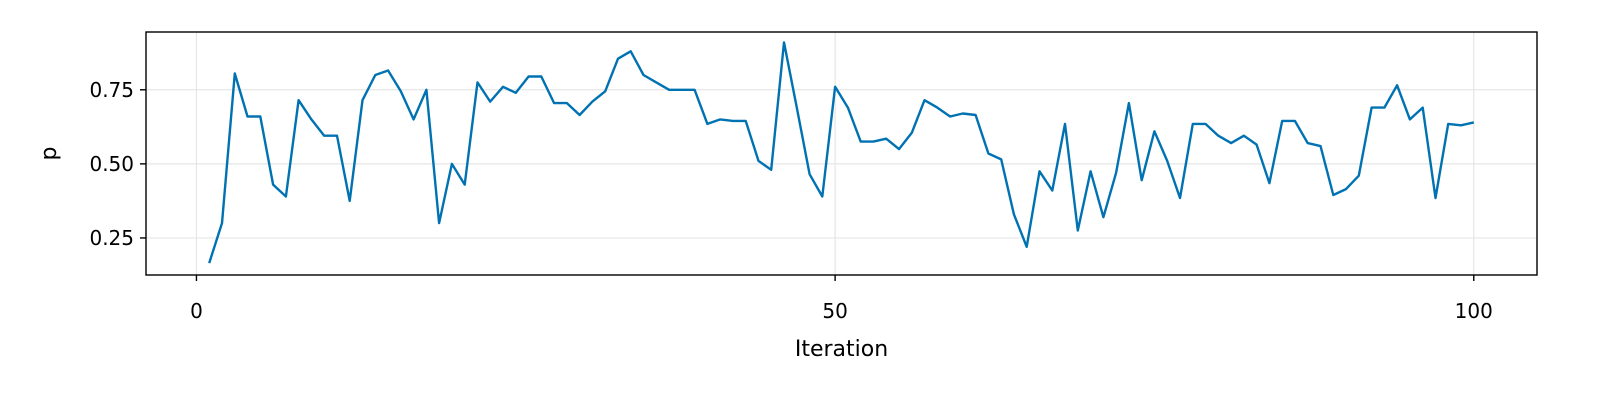 The image size is (1600, 400). What do you see at coordinates (111, 164) in the screenshot?
I see `y-tick-label: 0.50` at bounding box center [111, 164].